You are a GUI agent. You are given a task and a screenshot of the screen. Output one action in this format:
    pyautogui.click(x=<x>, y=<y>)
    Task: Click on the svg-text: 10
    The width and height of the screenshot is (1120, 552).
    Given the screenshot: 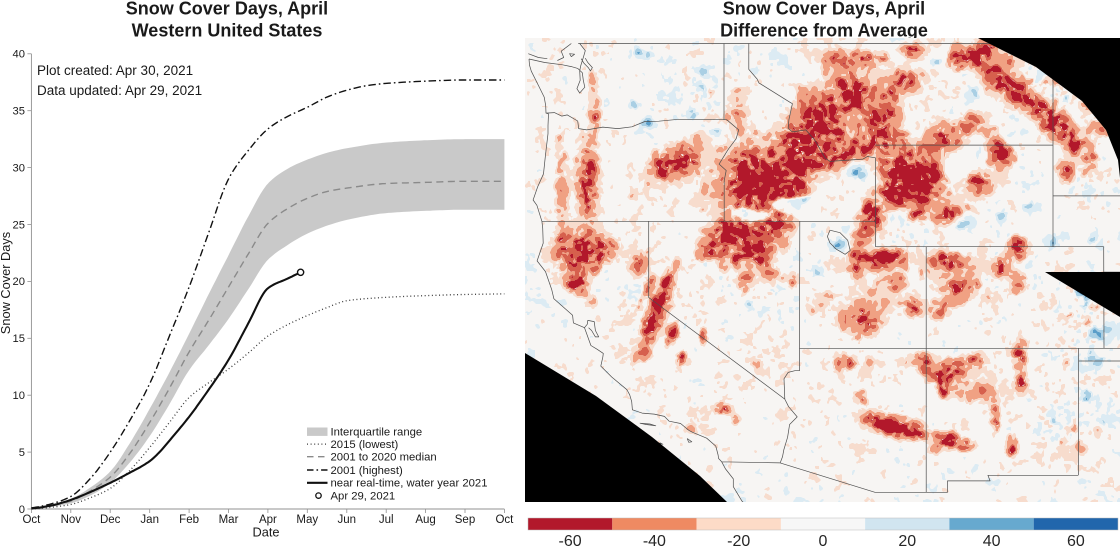 What is the action you would take?
    pyautogui.click(x=19, y=396)
    